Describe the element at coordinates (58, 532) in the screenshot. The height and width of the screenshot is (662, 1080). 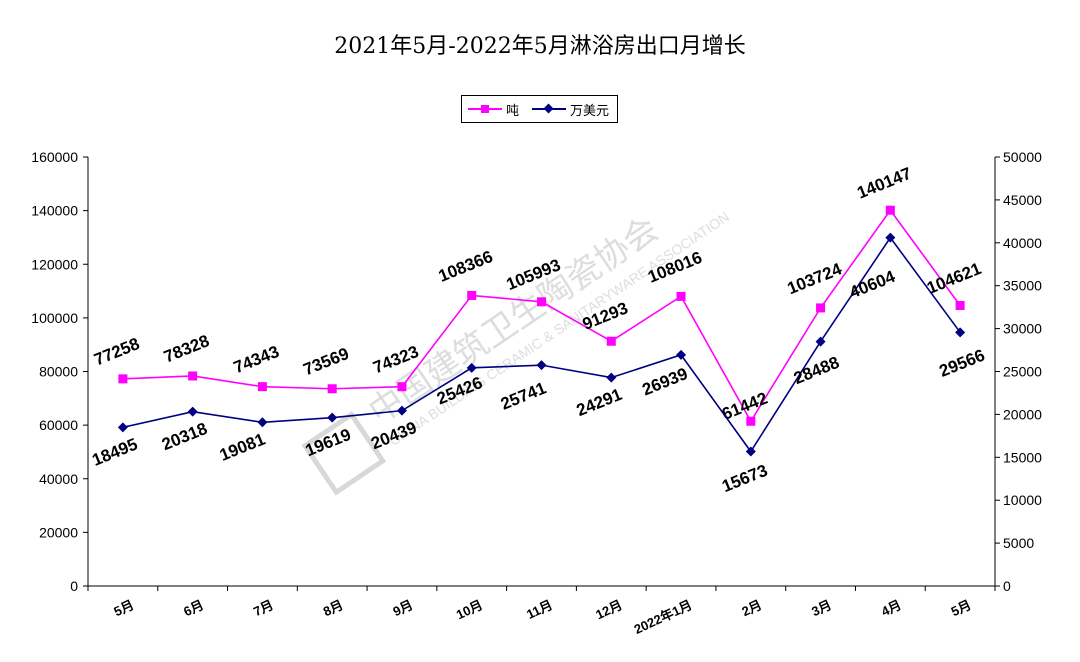
I see `y-left-tick-label: 20000` at that location.